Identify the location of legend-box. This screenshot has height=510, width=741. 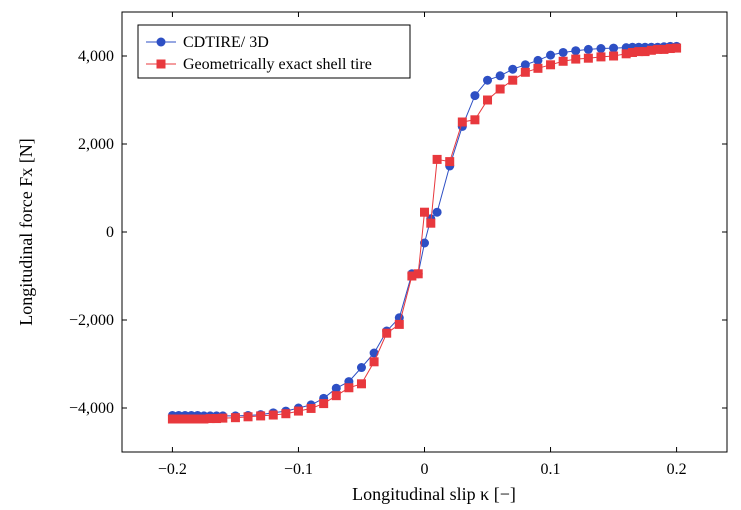
(274, 51).